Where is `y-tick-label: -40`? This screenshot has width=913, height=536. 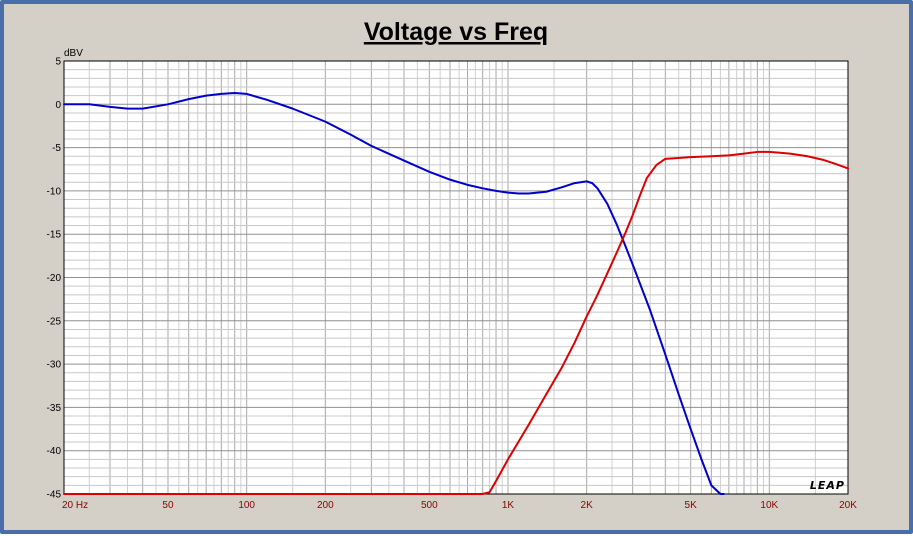
y-tick-label: -40 is located at coordinates (54, 451).